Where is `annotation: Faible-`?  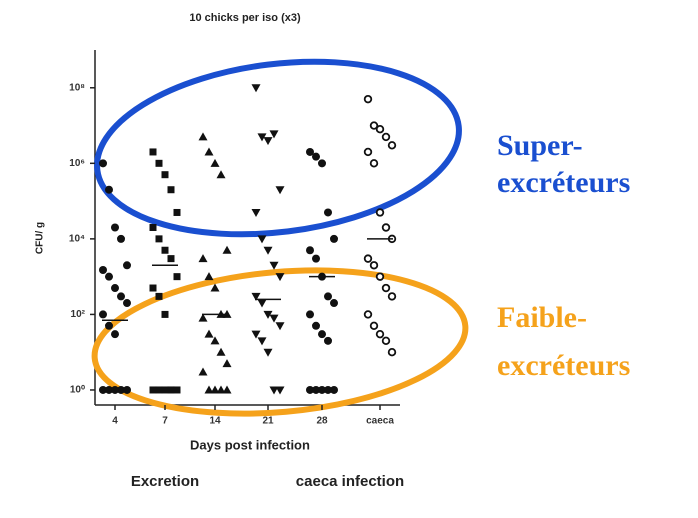
annotation: Faible- is located at coordinates (542, 317).